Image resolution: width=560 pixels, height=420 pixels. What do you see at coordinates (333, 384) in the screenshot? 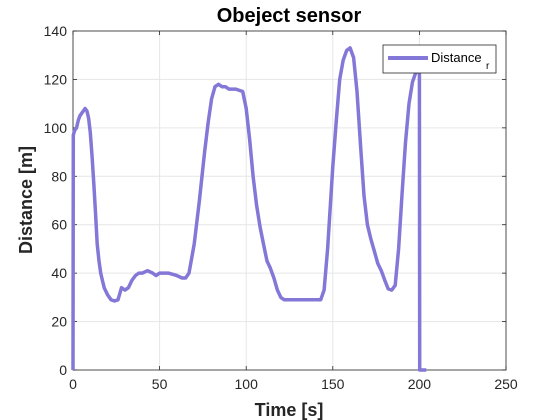
I see `x-tick-label: 150` at bounding box center [333, 384].